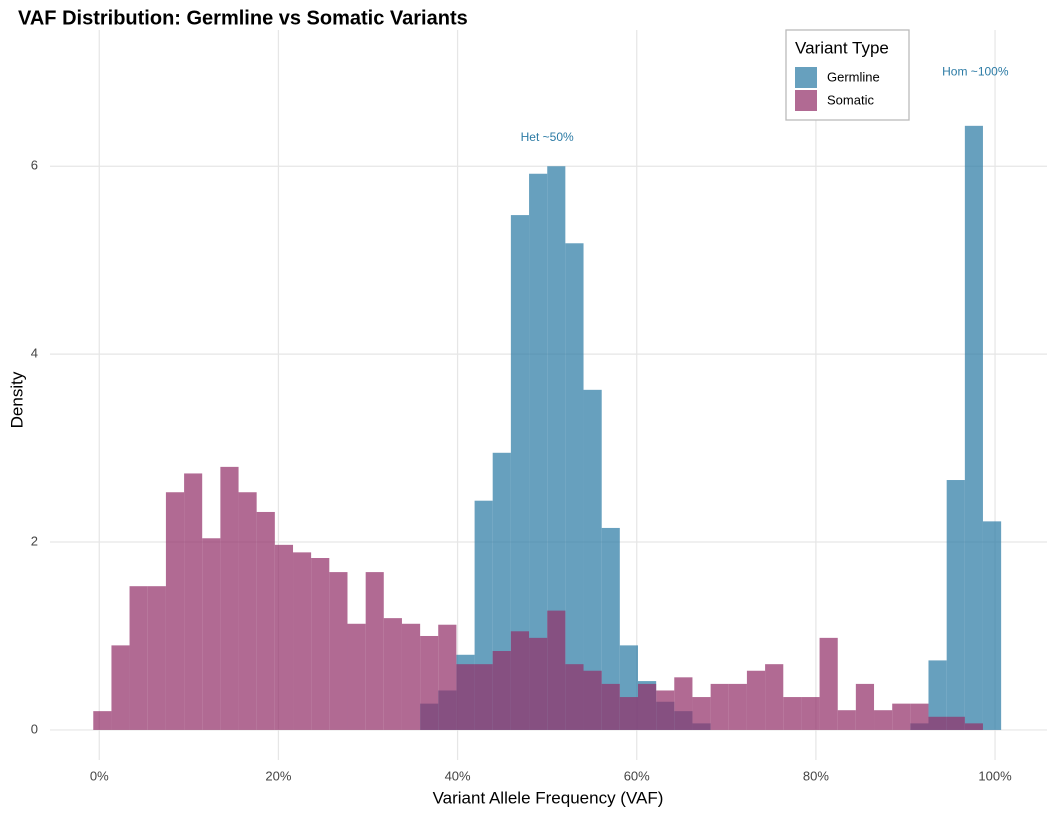 The width and height of the screenshot is (1057, 816). What do you see at coordinates (816, 775) in the screenshot?
I see `x-tick-label: 80%` at bounding box center [816, 775].